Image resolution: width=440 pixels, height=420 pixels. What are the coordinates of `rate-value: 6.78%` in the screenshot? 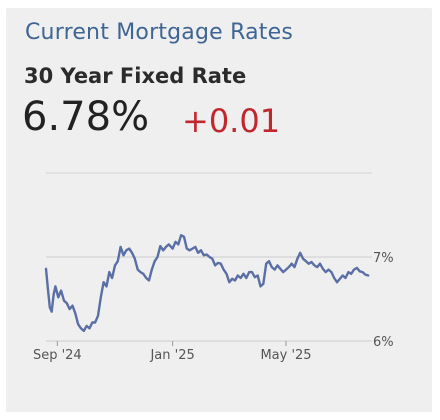 It's located at (86, 117).